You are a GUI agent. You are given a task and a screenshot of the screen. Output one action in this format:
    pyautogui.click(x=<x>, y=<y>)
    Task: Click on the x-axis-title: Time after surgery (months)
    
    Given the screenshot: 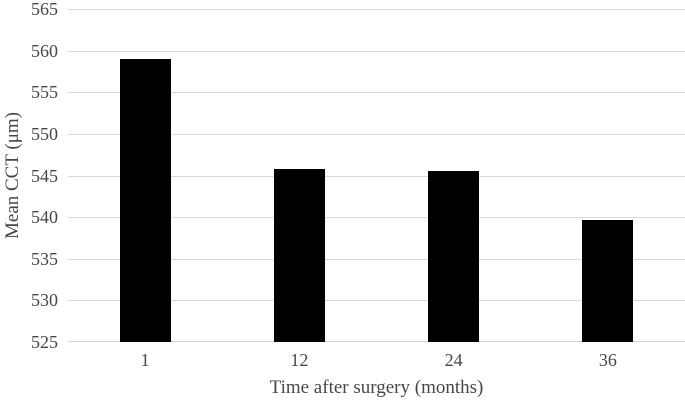 What is the action you would take?
    pyautogui.click(x=376, y=387)
    